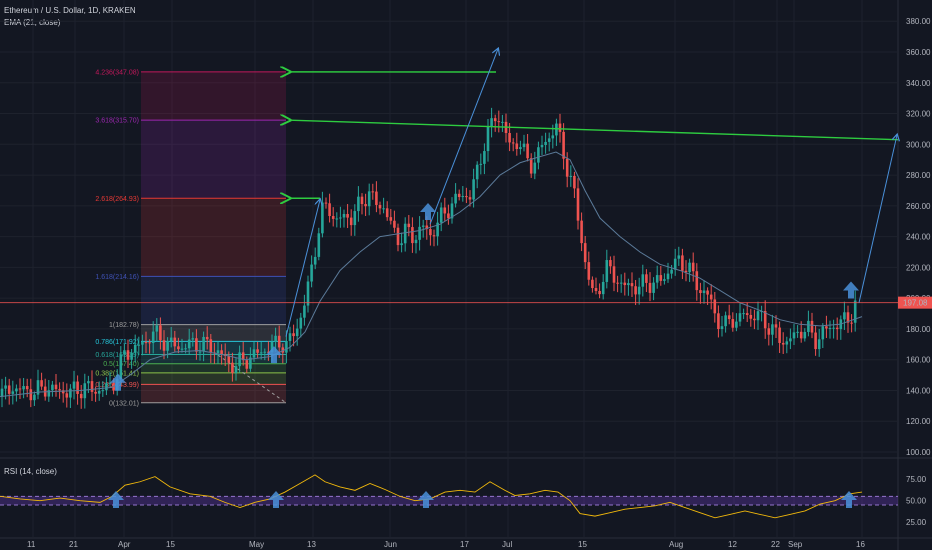 This screenshot has height=550, width=932. I want to click on time-tick-label: 16, so click(860, 544).